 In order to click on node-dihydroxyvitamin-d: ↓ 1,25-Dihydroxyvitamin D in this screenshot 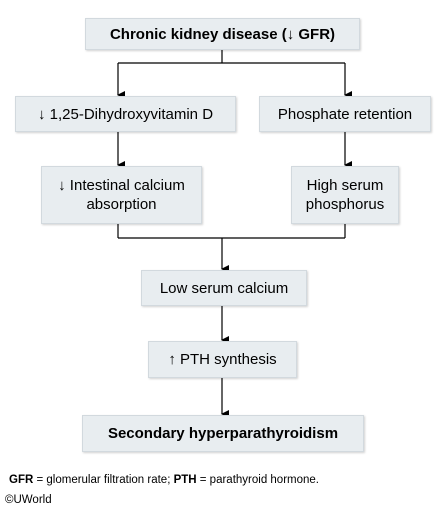, I will do `click(125, 114)`.